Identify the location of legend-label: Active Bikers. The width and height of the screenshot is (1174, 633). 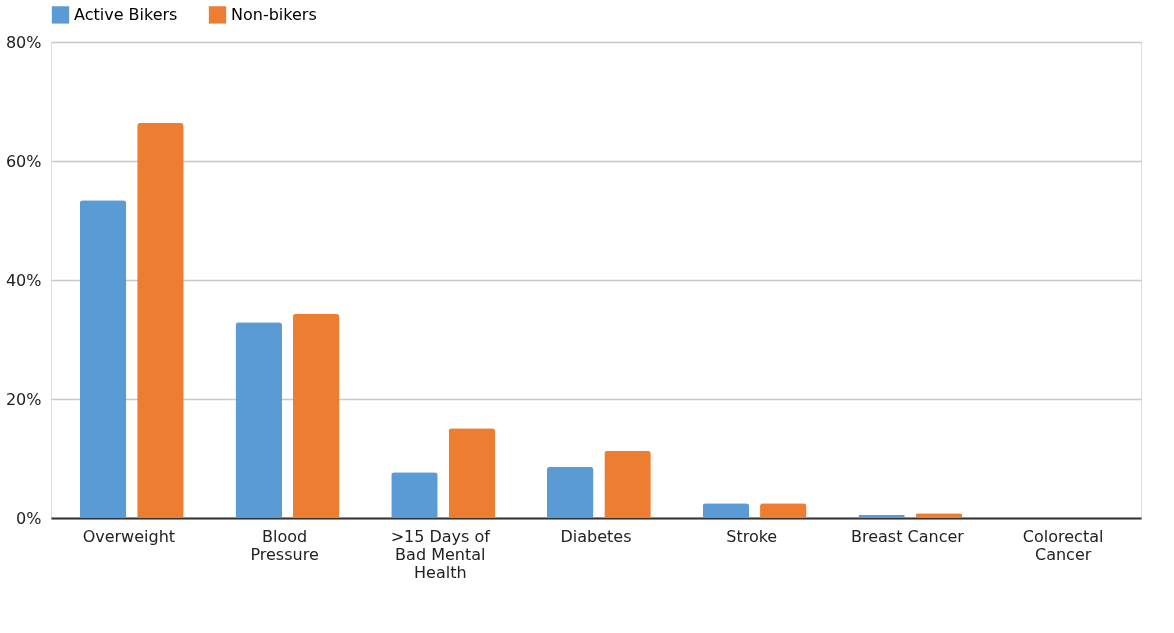
(126, 14).